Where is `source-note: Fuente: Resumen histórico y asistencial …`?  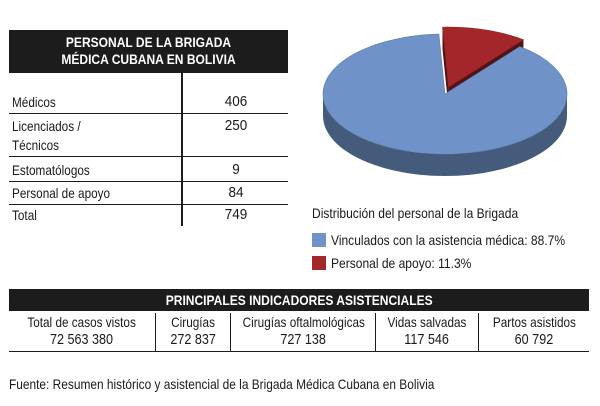 source-note: Fuente: Resumen histórico y asistencial … is located at coordinates (222, 384).